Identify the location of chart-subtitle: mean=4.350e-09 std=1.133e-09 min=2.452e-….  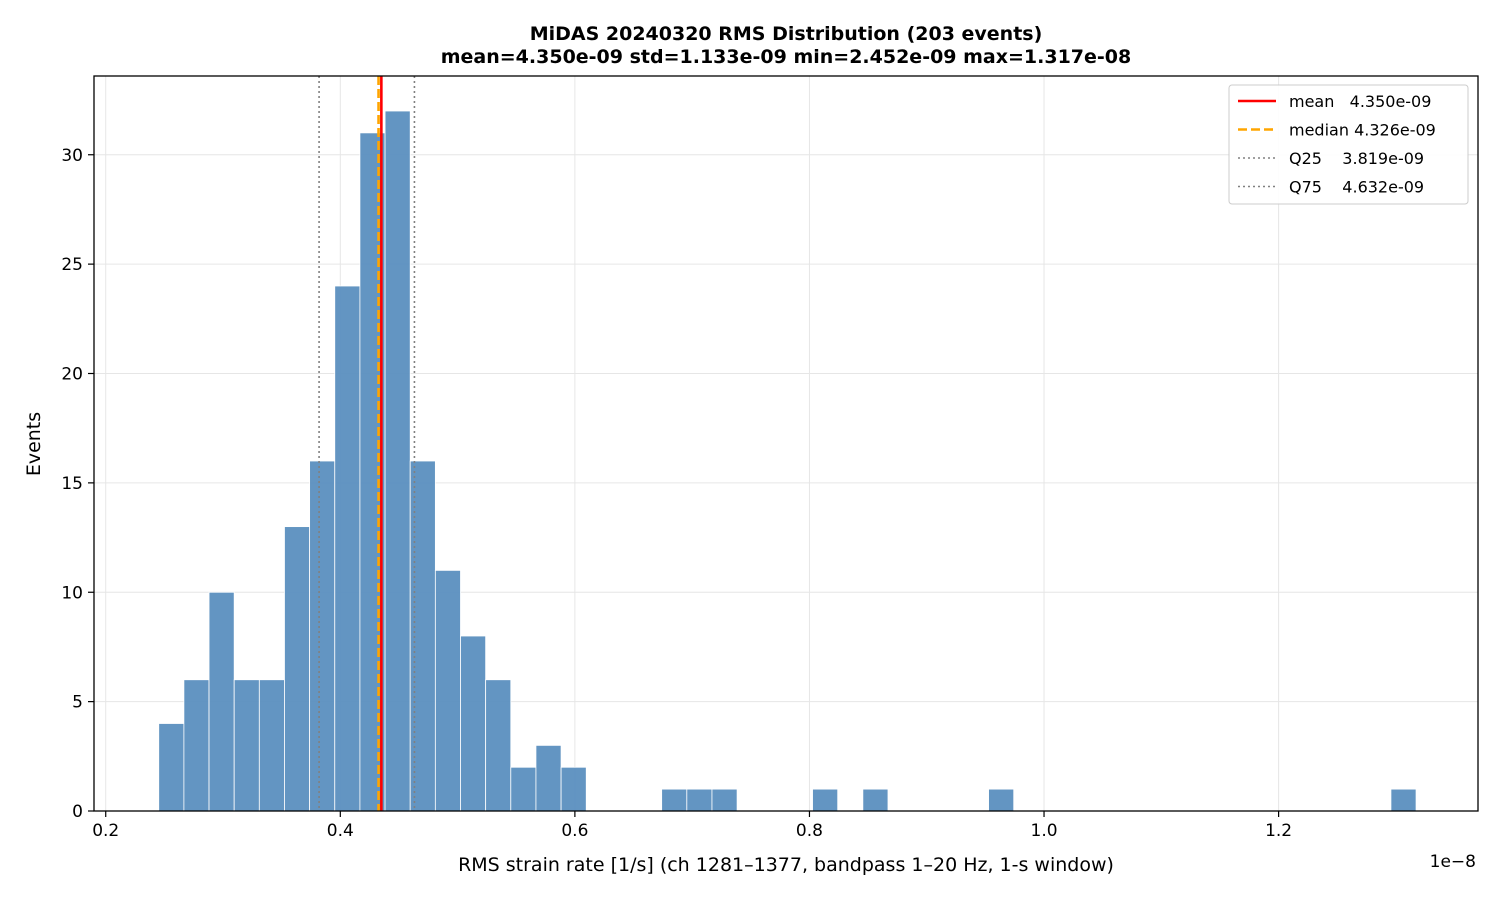
(786, 57).